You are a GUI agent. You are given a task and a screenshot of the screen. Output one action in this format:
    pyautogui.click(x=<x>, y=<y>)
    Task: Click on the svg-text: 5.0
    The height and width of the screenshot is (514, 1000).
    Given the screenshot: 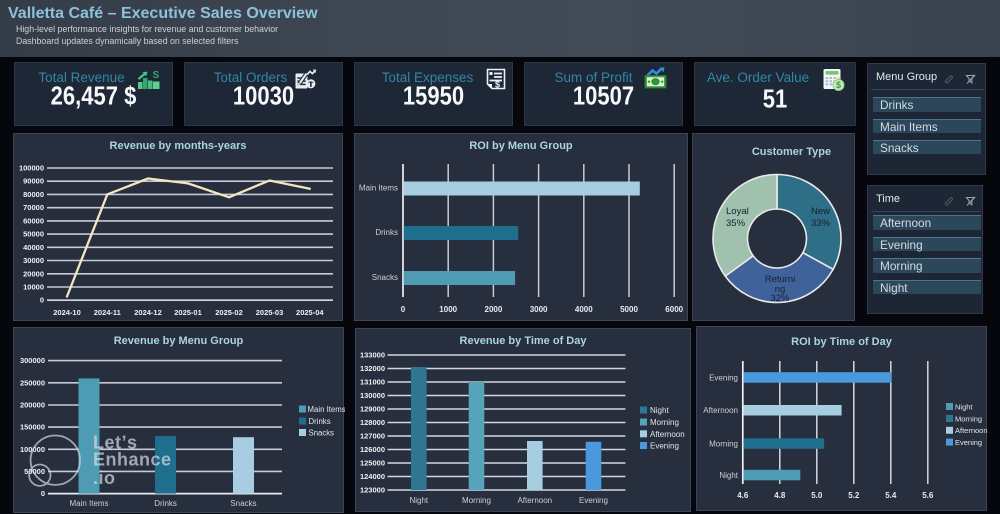 What is the action you would take?
    pyautogui.click(x=817, y=495)
    